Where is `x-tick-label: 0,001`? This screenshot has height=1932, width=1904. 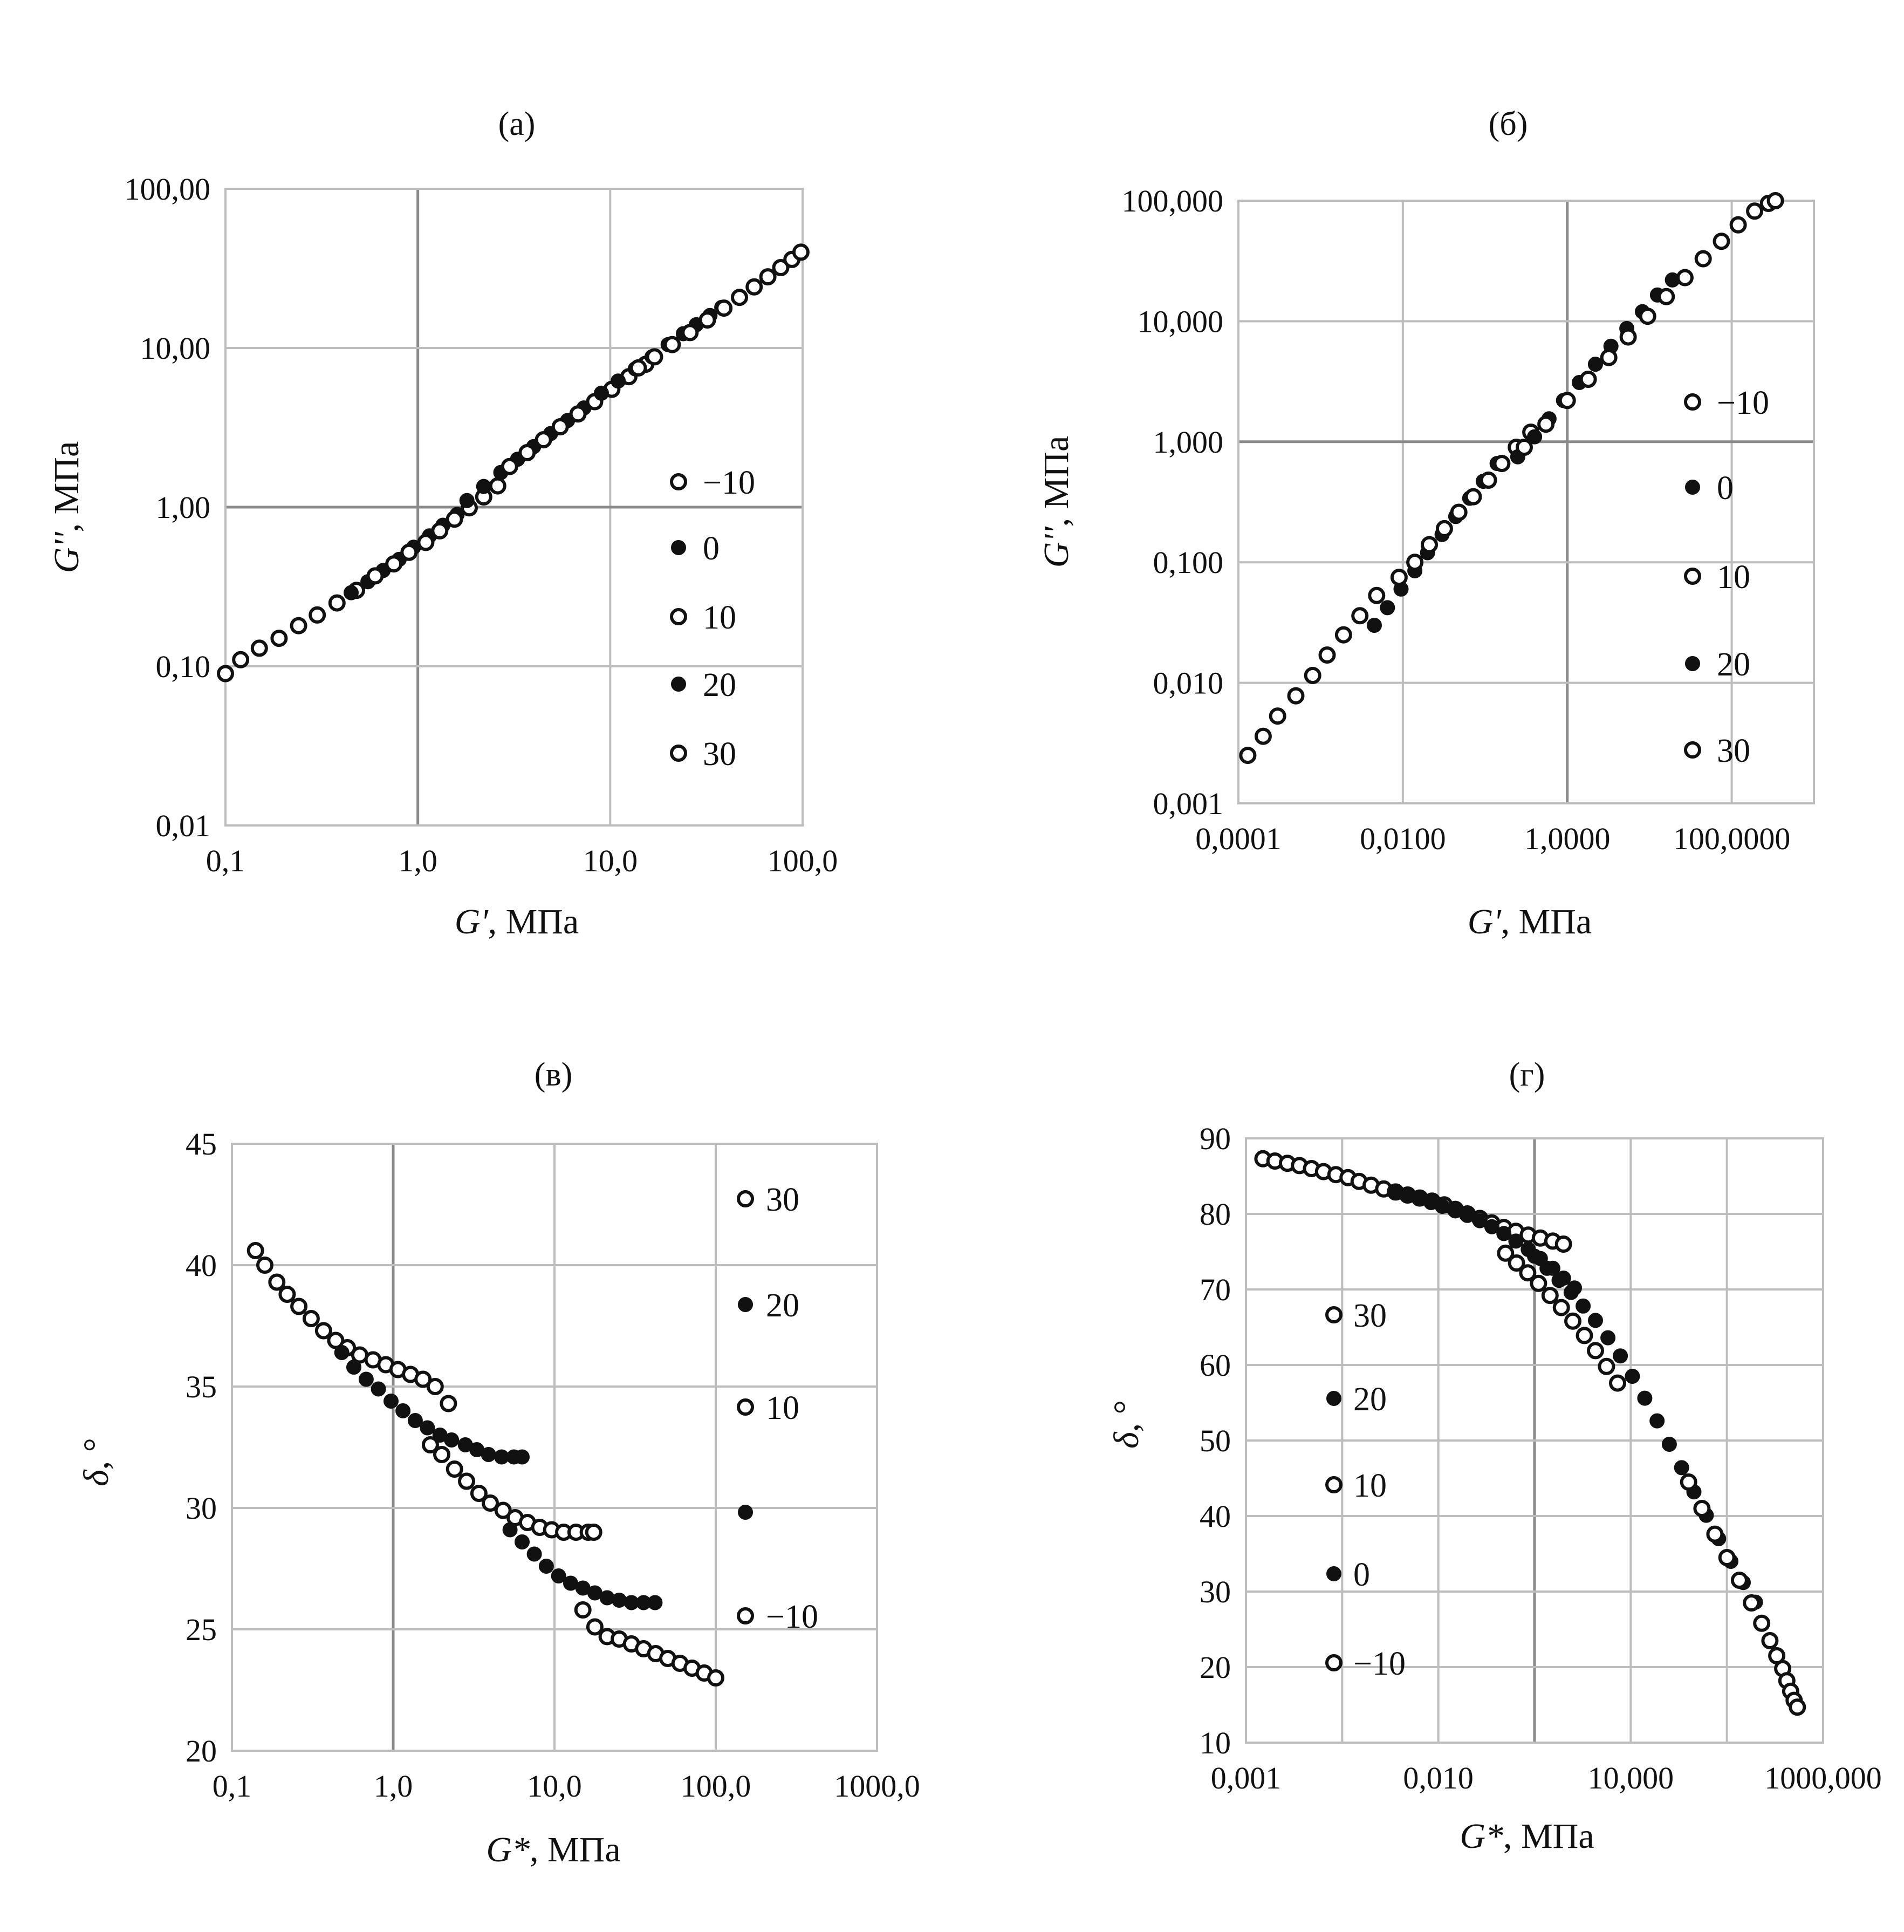 x-tick-label: 0,001 is located at coordinates (1246, 1778).